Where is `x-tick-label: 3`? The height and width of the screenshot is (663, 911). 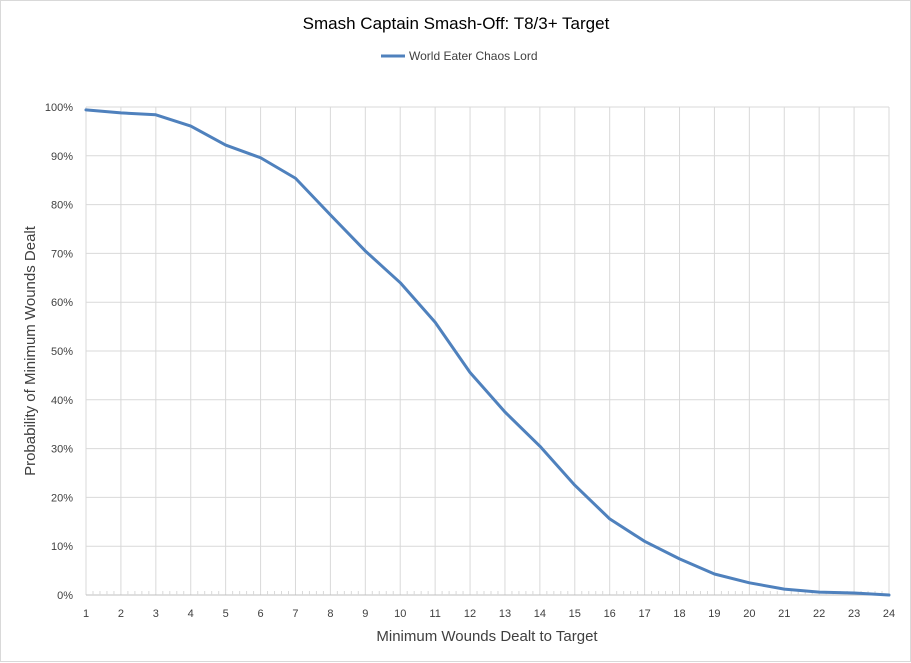
x-tick-label: 3 is located at coordinates (156, 614).